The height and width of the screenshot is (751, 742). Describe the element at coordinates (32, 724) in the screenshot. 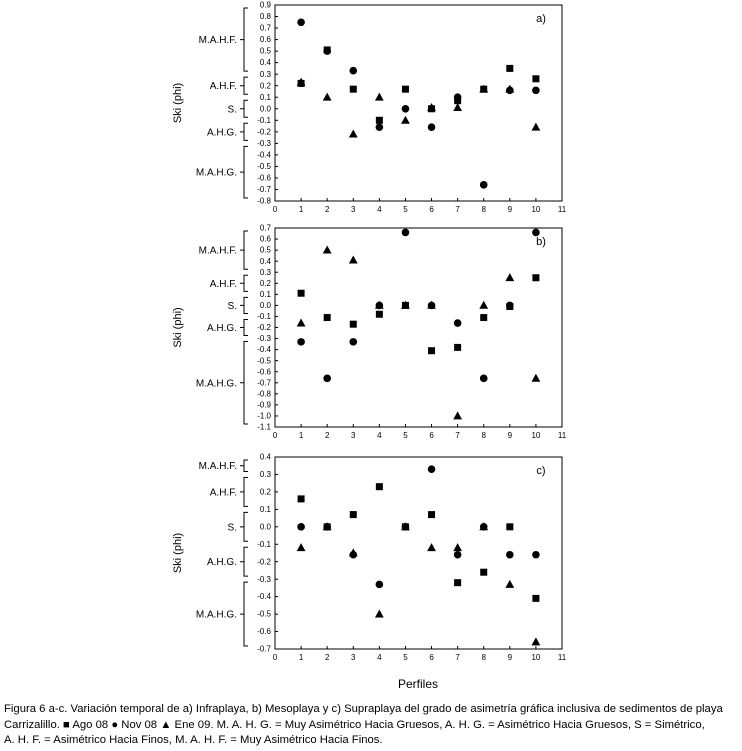

I see `caption-line-2-prefix: Carrizalillo.` at that location.